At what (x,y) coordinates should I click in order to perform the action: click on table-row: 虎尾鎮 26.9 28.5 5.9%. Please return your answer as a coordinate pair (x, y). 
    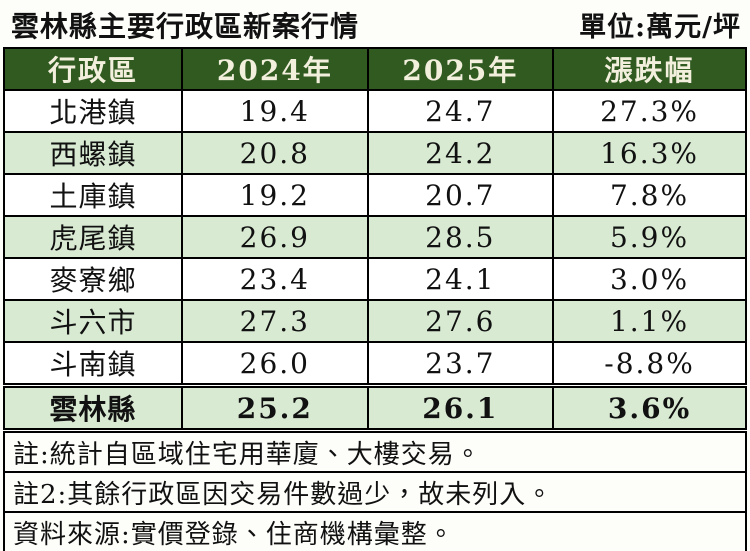
    Looking at the image, I should click on (374, 237).